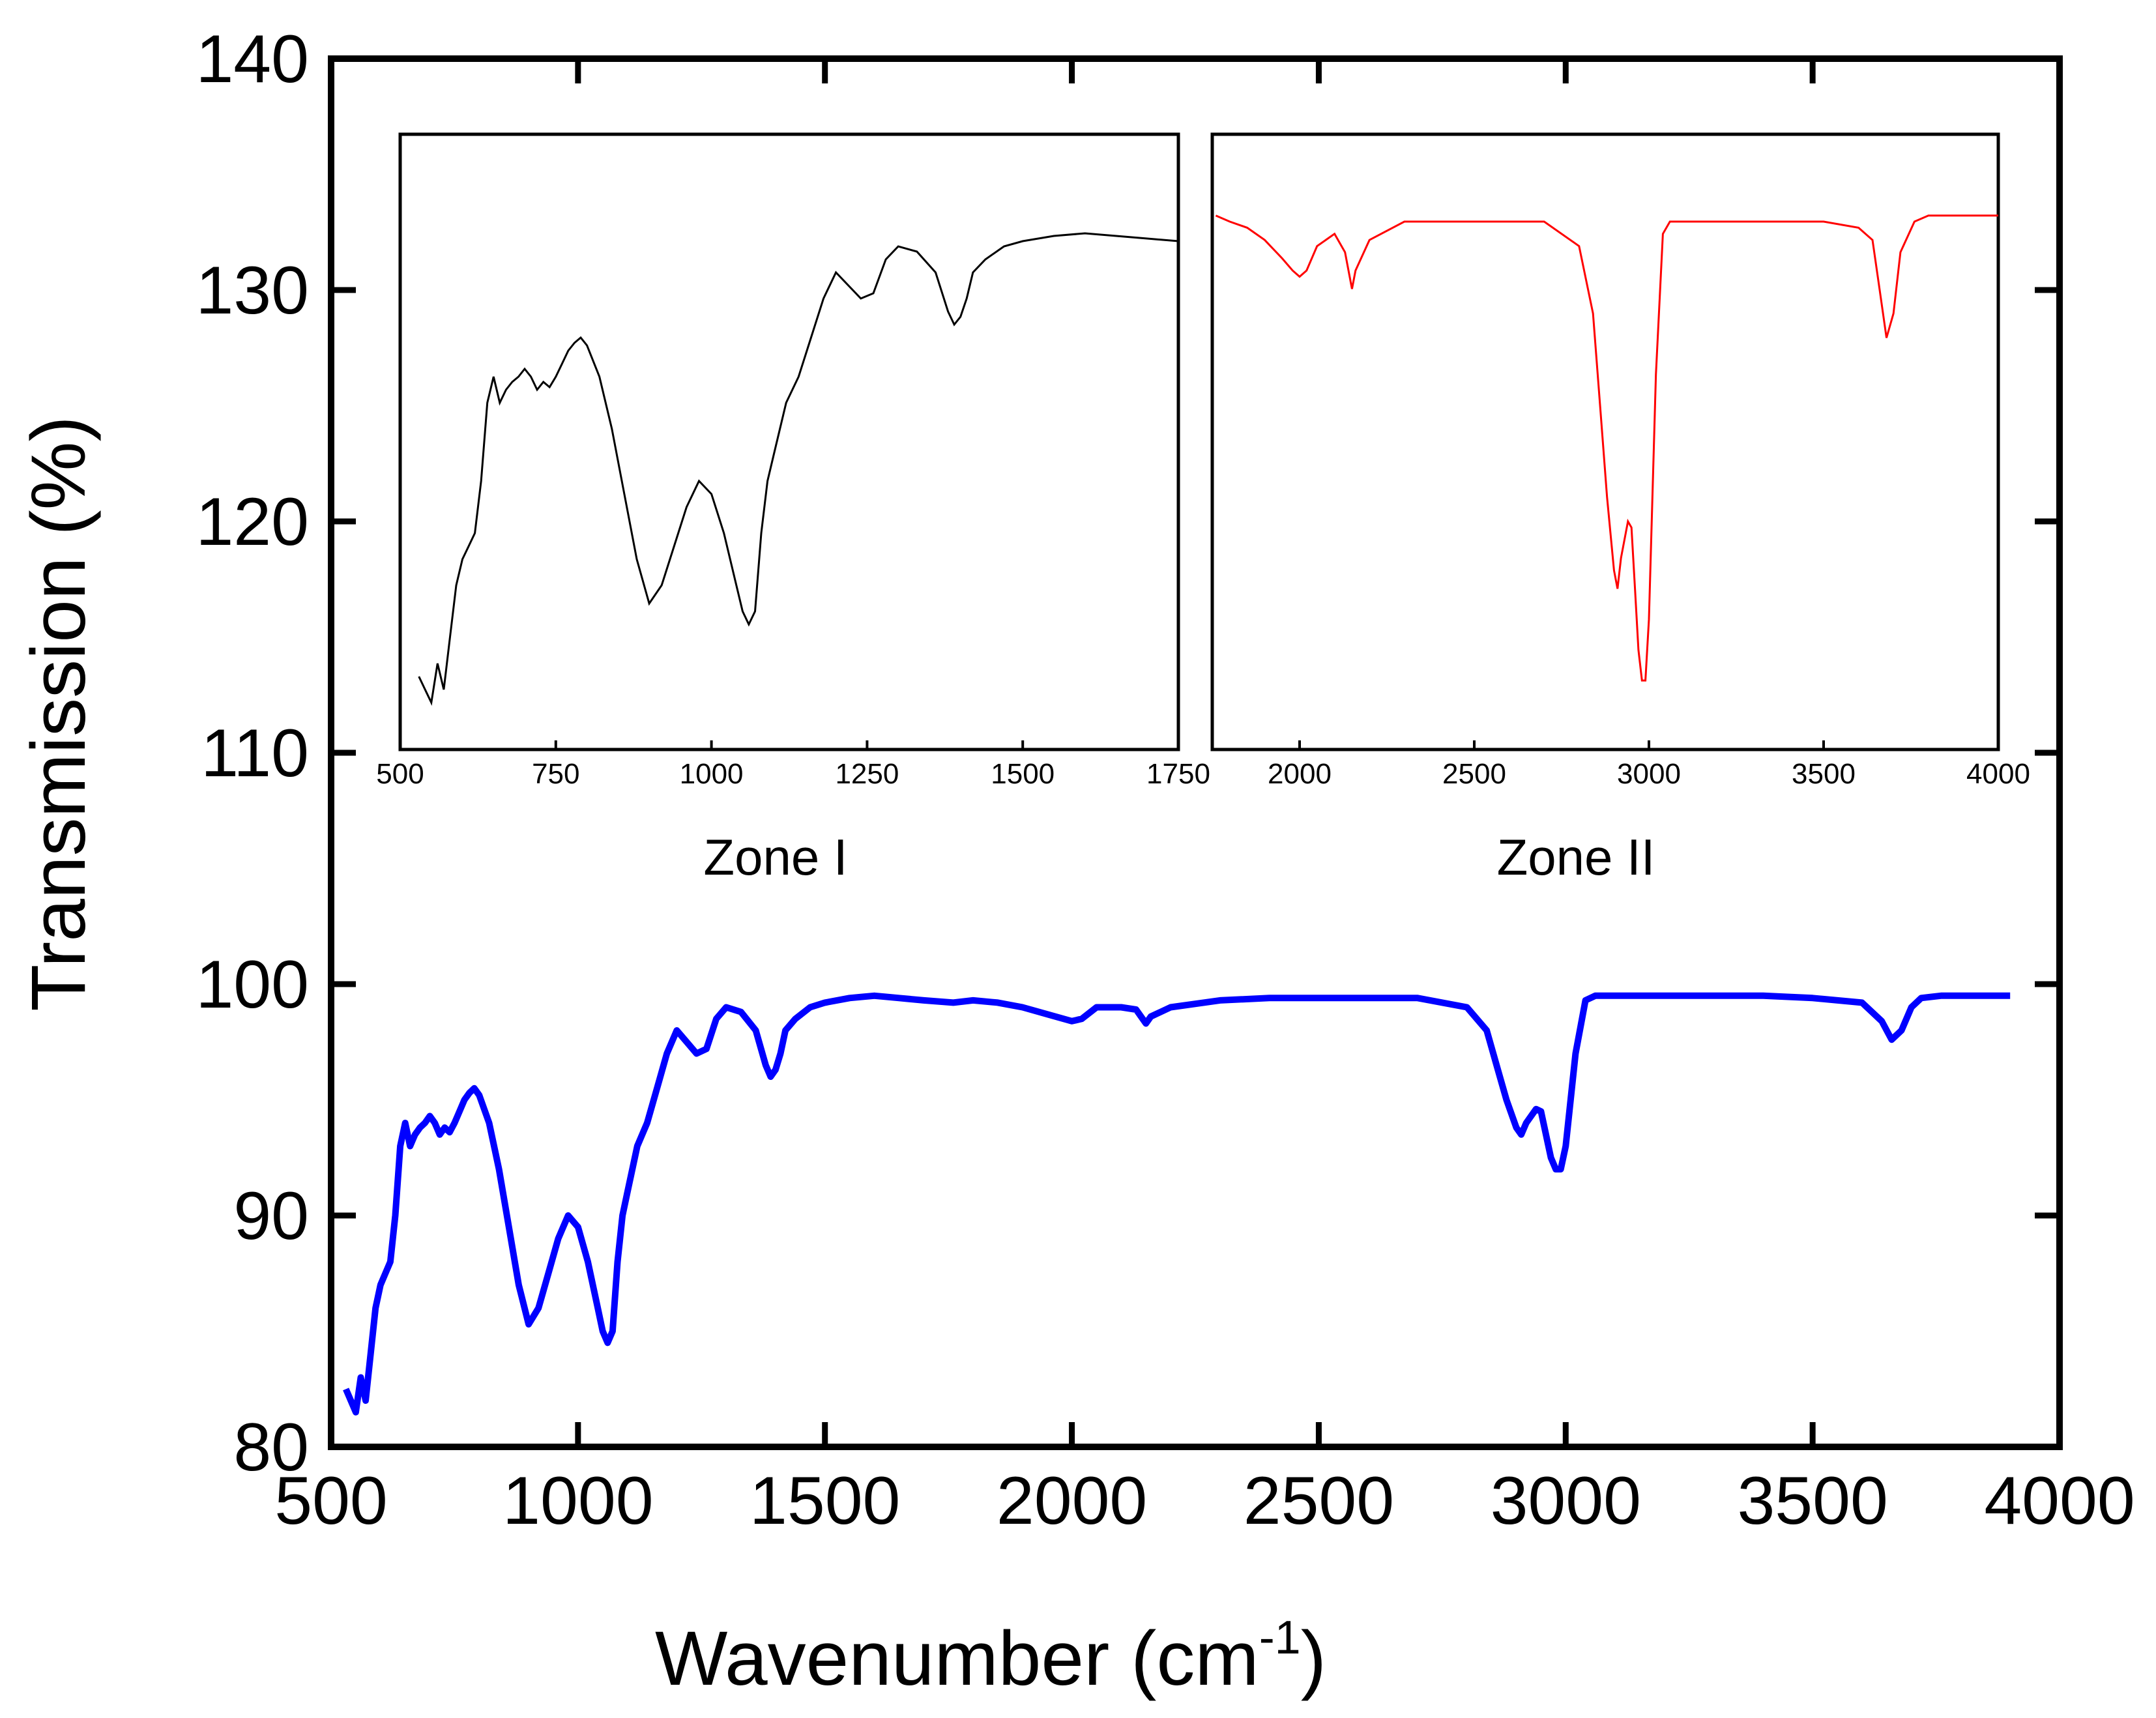  What do you see at coordinates (253, 60) in the screenshot?
I see `y-tick-label: 140` at bounding box center [253, 60].